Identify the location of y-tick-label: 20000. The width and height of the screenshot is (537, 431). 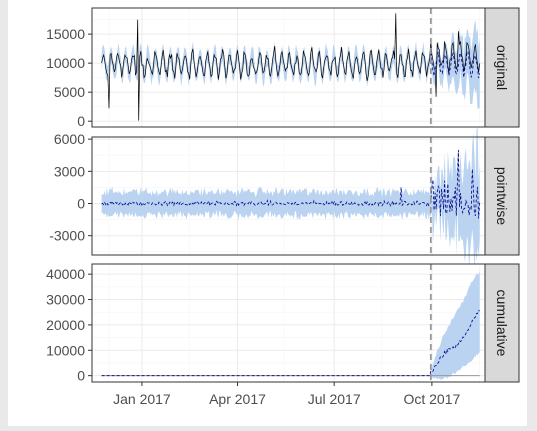
(65, 325).